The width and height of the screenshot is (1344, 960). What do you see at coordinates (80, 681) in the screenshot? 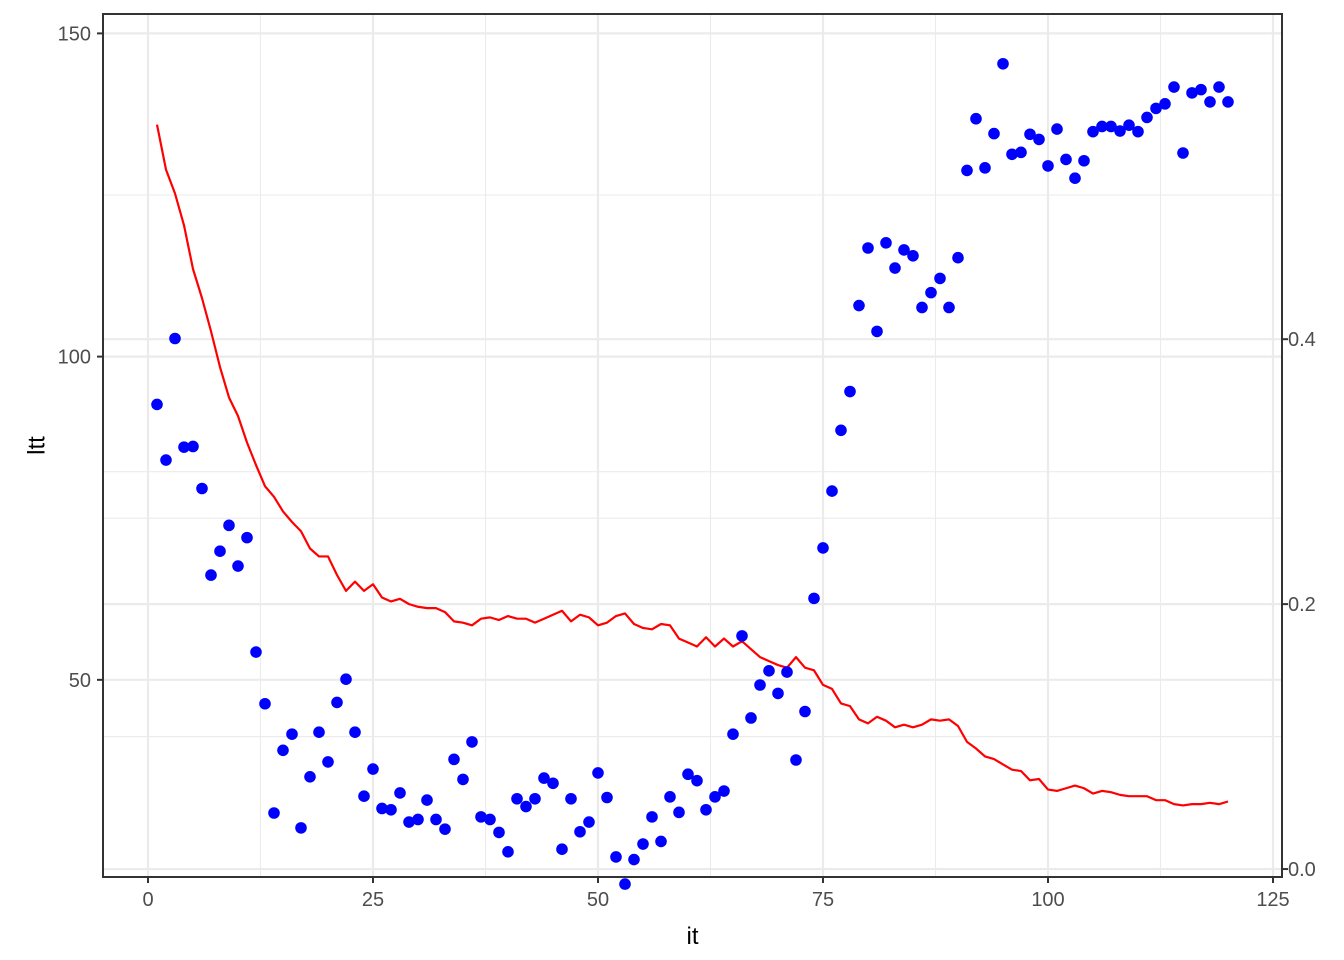
I see `y-tick-label: 50` at bounding box center [80, 681].